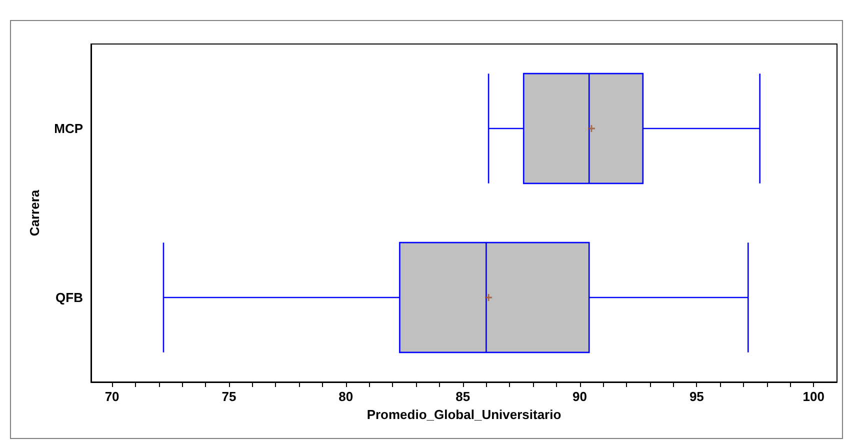 The image size is (845, 441). What do you see at coordinates (579, 396) in the screenshot?
I see `x-tick-label: 90` at bounding box center [579, 396].